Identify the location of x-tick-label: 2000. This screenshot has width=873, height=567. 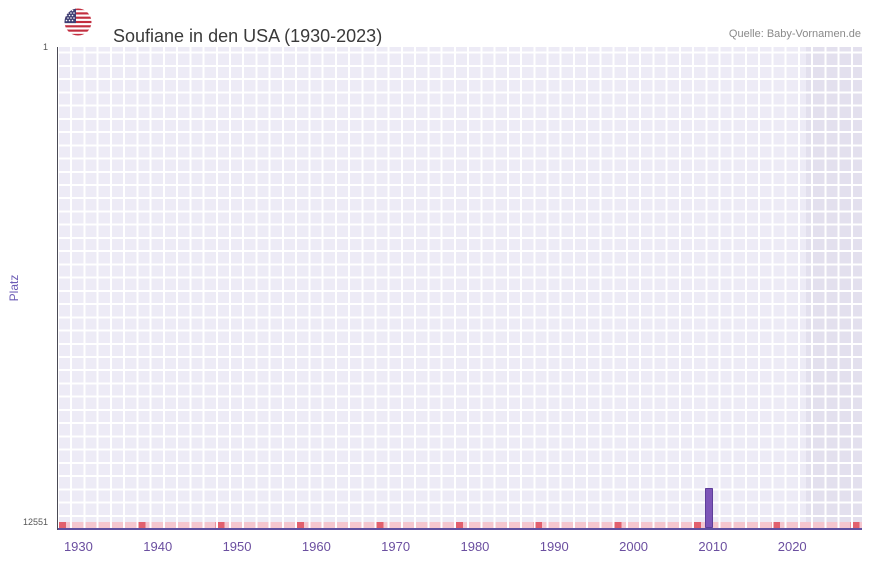
(634, 546).